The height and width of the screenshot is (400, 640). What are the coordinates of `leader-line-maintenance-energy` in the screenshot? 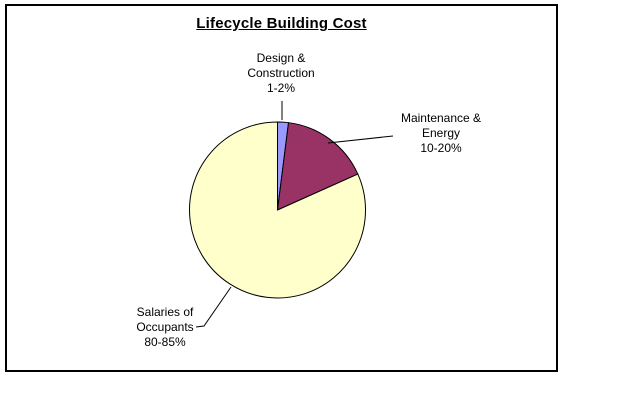 It's located at (360, 139).